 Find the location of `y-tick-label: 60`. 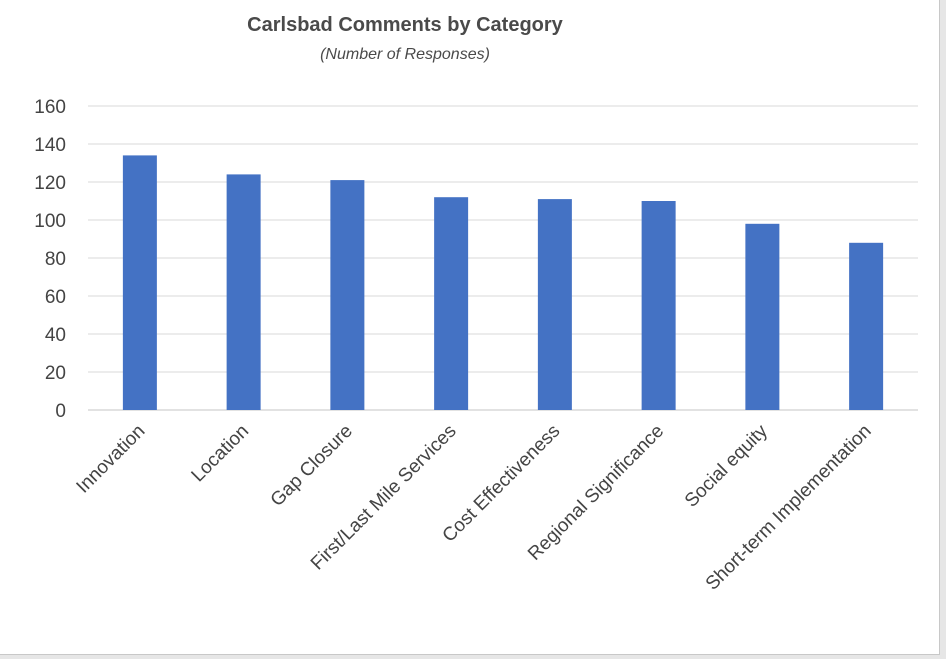

y-tick-label: 60 is located at coordinates (55, 297).